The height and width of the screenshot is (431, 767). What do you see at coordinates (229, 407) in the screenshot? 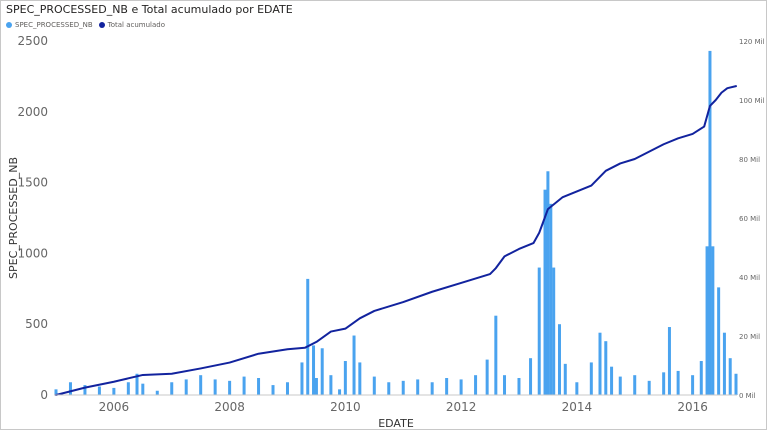
I see `x-tick-label: 2008` at bounding box center [229, 407].